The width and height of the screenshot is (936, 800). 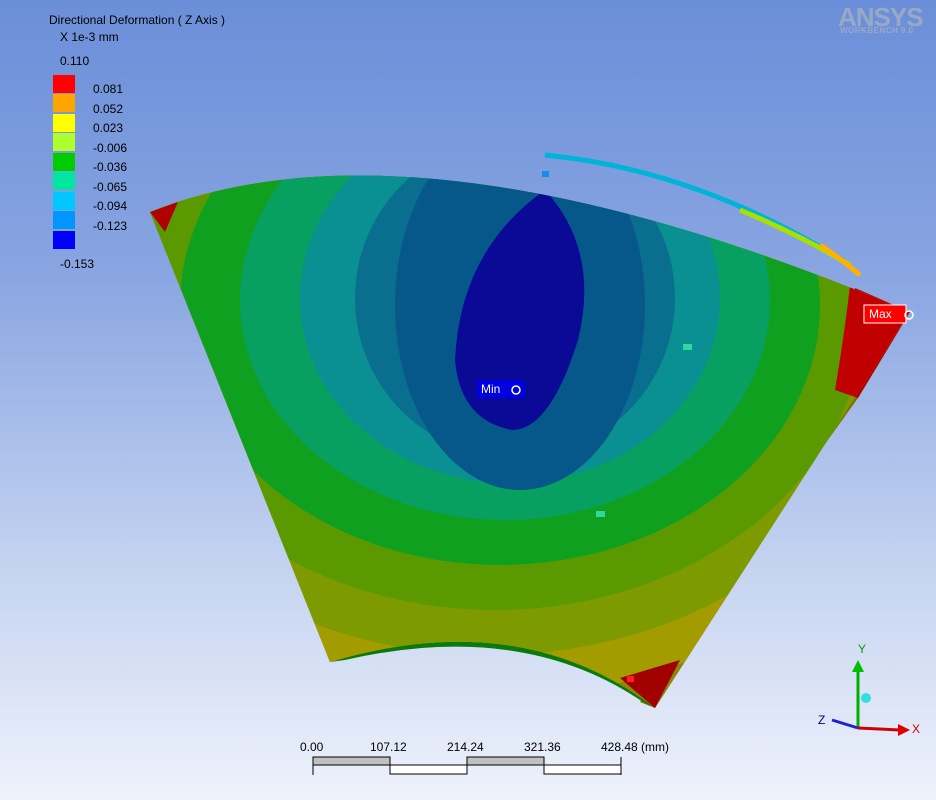 What do you see at coordinates (110, 167) in the screenshot?
I see `legend-tick-4: -0.036` at bounding box center [110, 167].